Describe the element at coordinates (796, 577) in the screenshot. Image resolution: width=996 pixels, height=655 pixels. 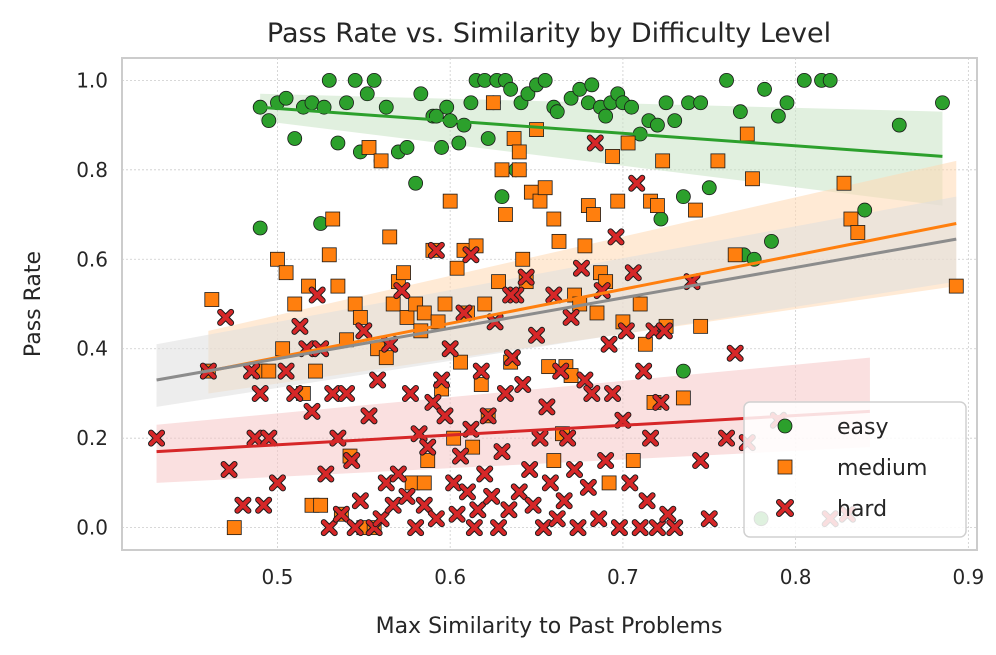
I see `x-tick-label: 0.8` at that location.